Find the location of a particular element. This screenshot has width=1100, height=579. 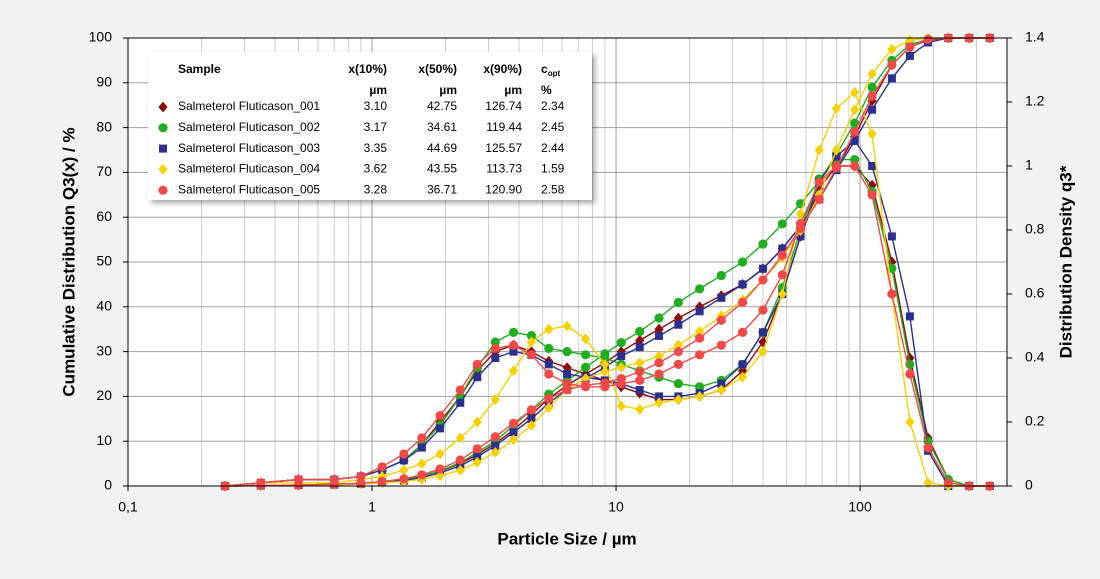

table-cell: 44.69 is located at coordinates (442, 148).